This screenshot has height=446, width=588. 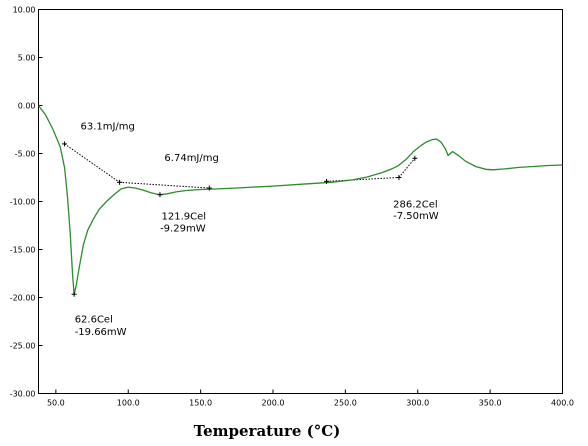 What do you see at coordinates (183, 228) in the screenshot?
I see `annotation-label: -9.29mW` at bounding box center [183, 228].